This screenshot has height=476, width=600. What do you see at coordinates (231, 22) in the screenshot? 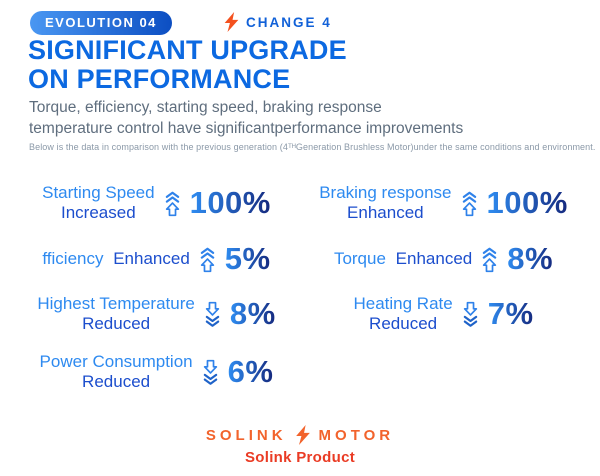
I see `lightning-icon` at bounding box center [231, 22].